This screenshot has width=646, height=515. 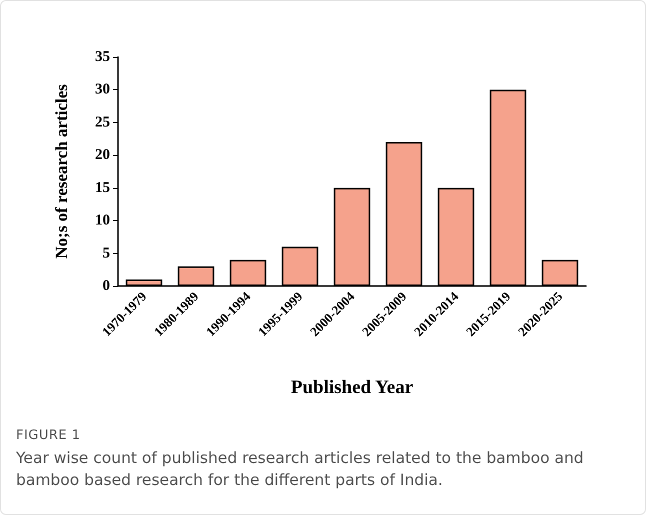 What do you see at coordinates (102, 57) in the screenshot?
I see `y-tick-label: 35` at bounding box center [102, 57].